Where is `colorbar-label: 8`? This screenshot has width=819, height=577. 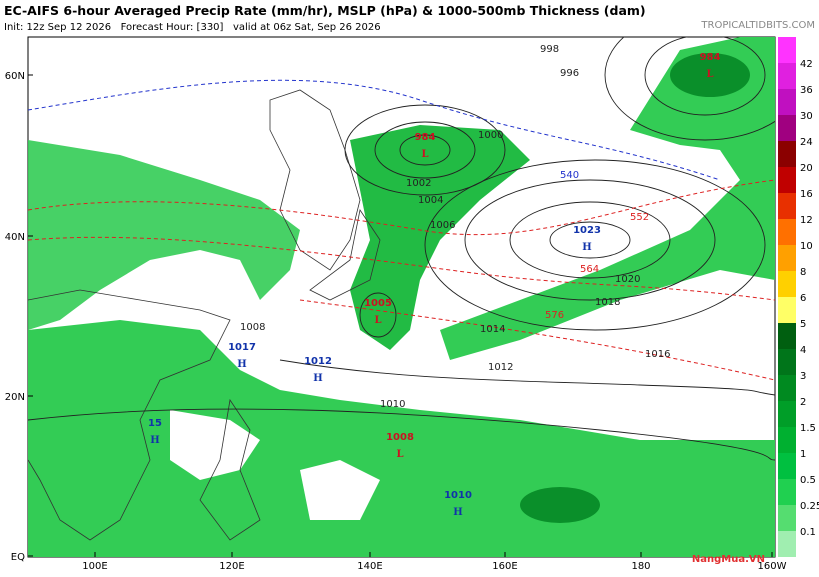 colorbar-label: 8 is located at coordinates (803, 272).